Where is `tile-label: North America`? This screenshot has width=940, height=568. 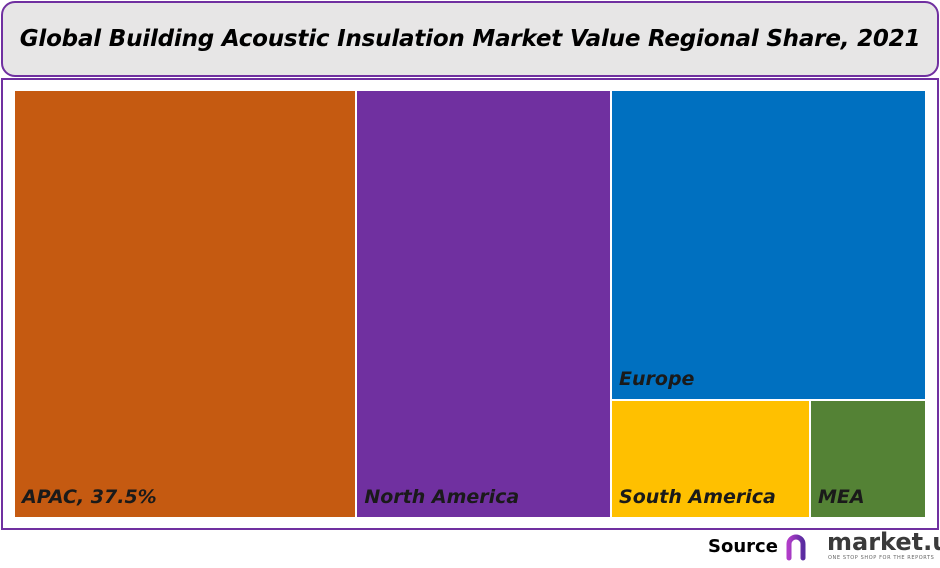
tile-label: North America is located at coordinates (442, 497).